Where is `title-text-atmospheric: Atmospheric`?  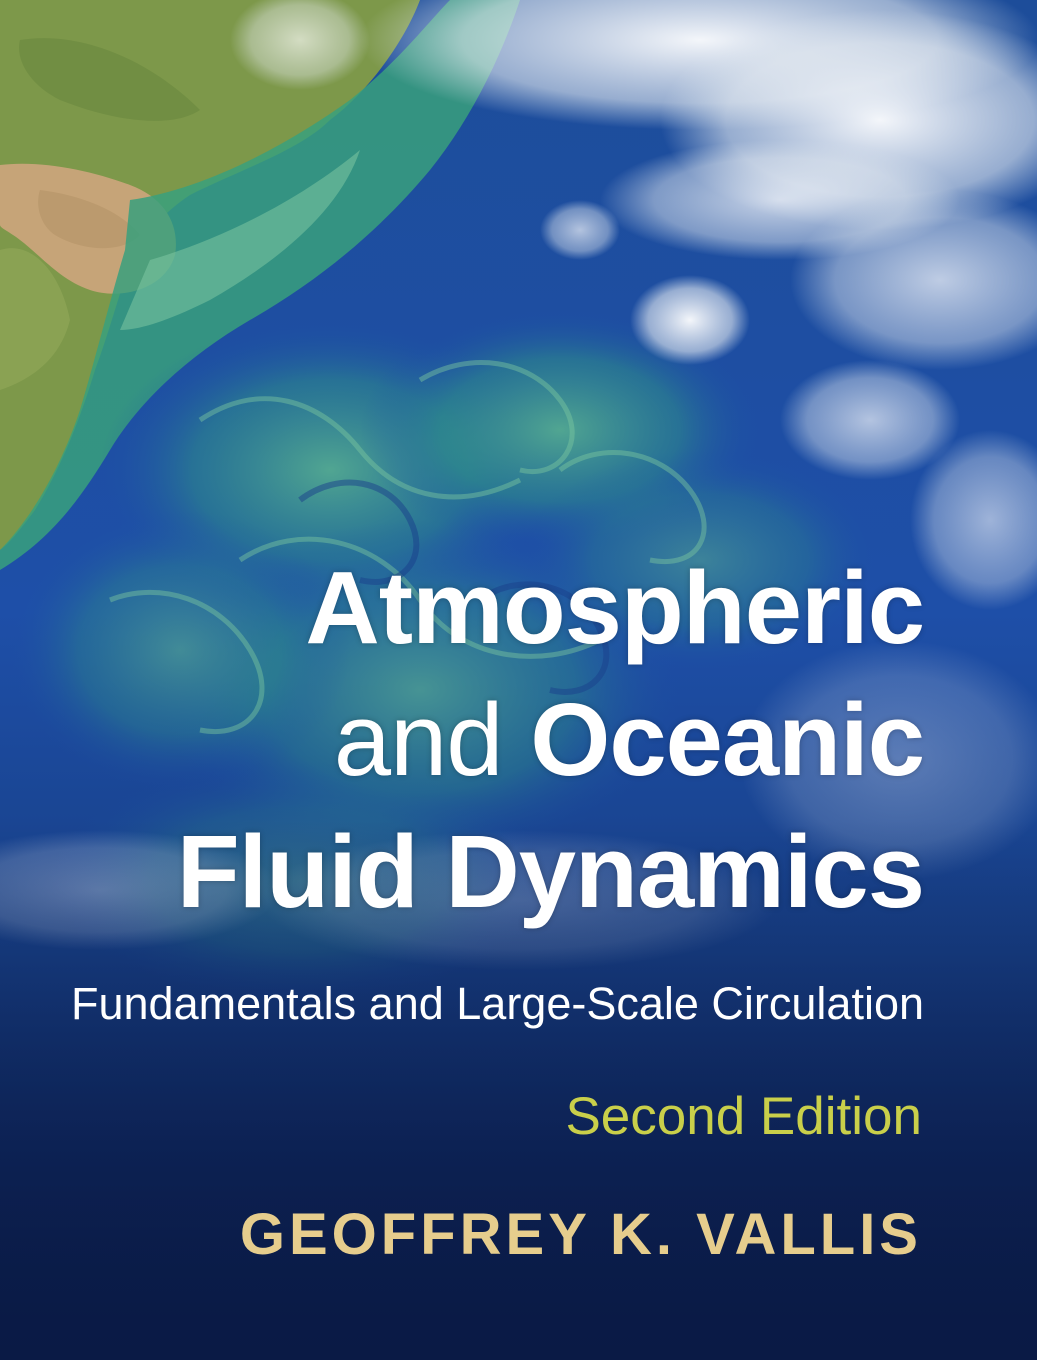
title-text-atmospheric: Atmospheric is located at coordinates (615, 607).